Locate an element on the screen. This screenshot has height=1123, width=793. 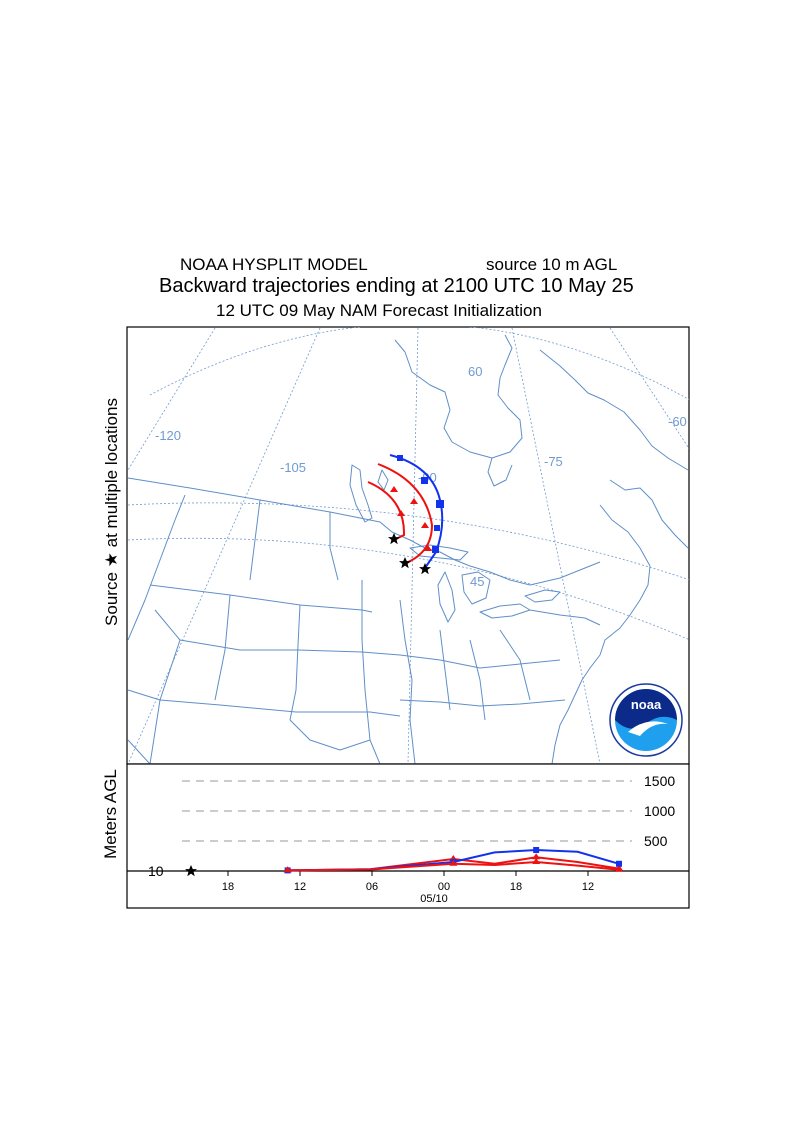
longitude-label-105: -105 is located at coordinates (293, 467).